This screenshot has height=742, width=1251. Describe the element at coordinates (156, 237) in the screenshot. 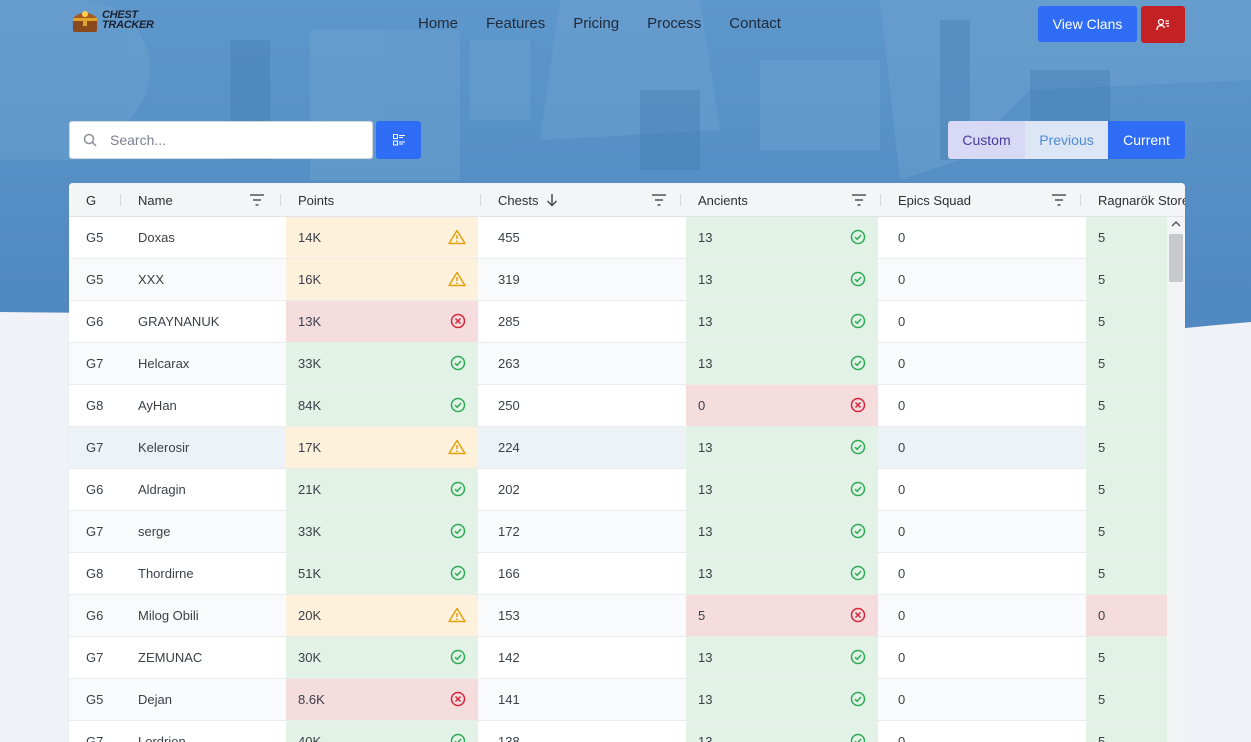

I see `cell-name: Doxas` at that location.